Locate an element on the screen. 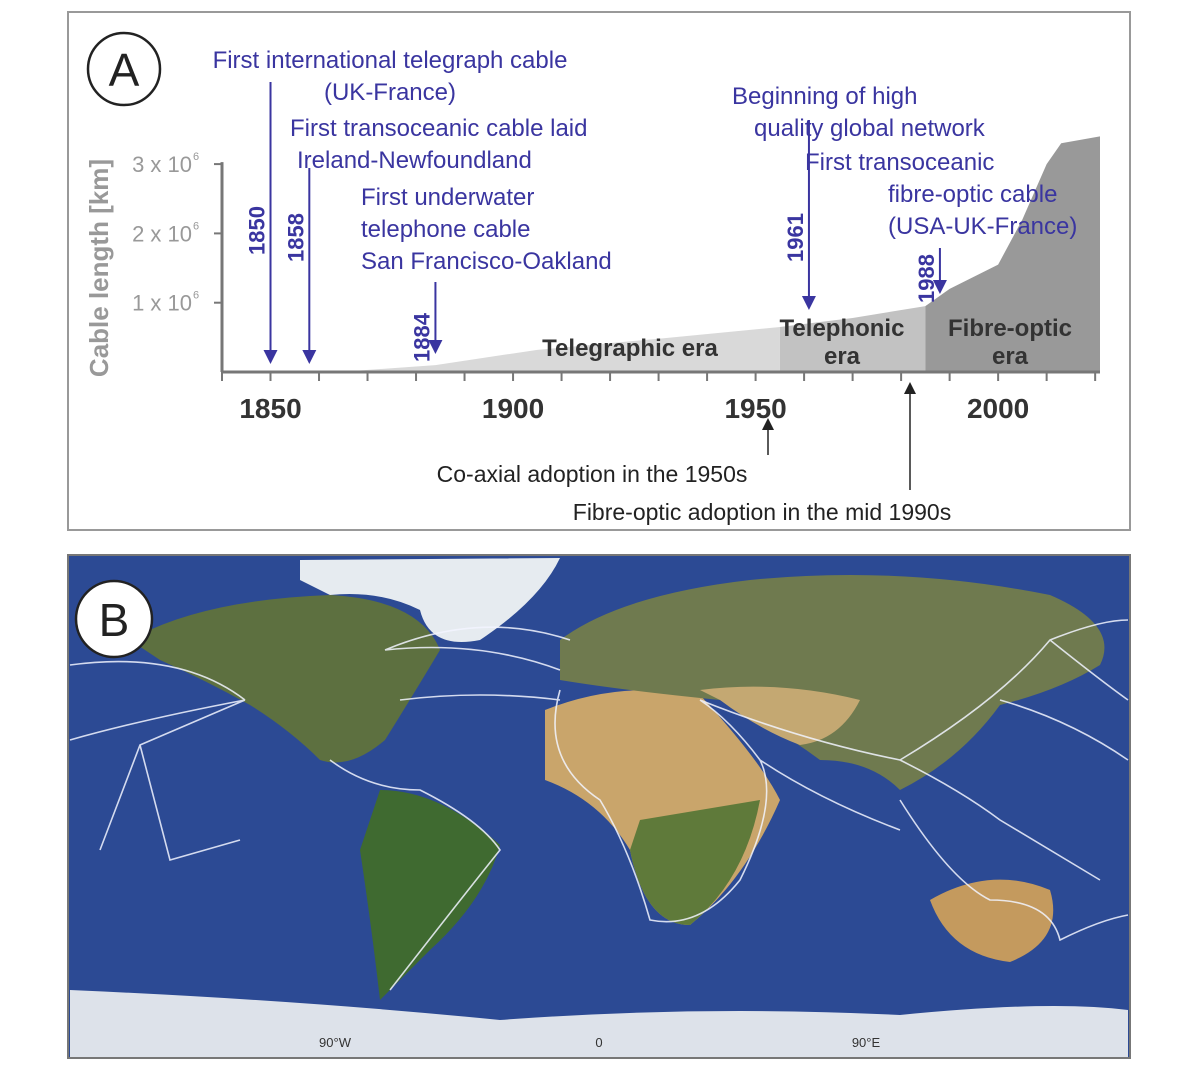 This screenshot has height=1076, width=1200. lon-label-90e: 90°E is located at coordinates (866, 1042).